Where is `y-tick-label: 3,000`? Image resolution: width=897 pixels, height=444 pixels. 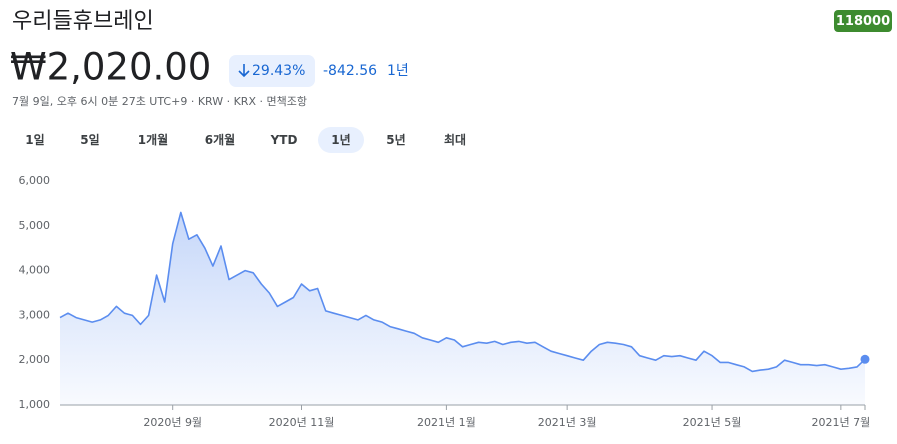 y-tick-label: 3,000 is located at coordinates (35, 314).